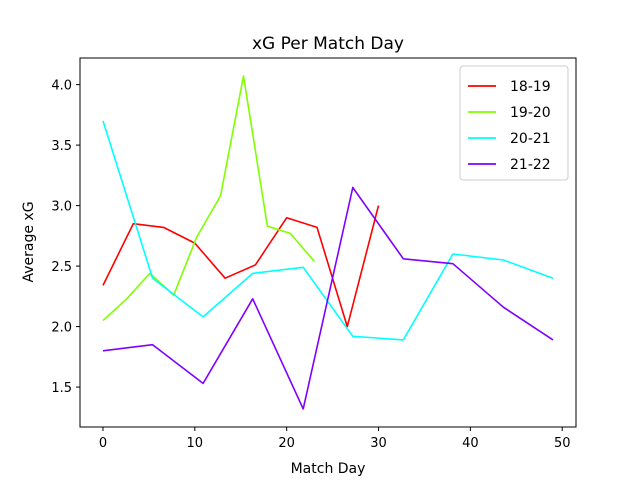 This screenshot has height=480, width=640. I want to click on y-tick-label: 1.5, so click(61, 388).